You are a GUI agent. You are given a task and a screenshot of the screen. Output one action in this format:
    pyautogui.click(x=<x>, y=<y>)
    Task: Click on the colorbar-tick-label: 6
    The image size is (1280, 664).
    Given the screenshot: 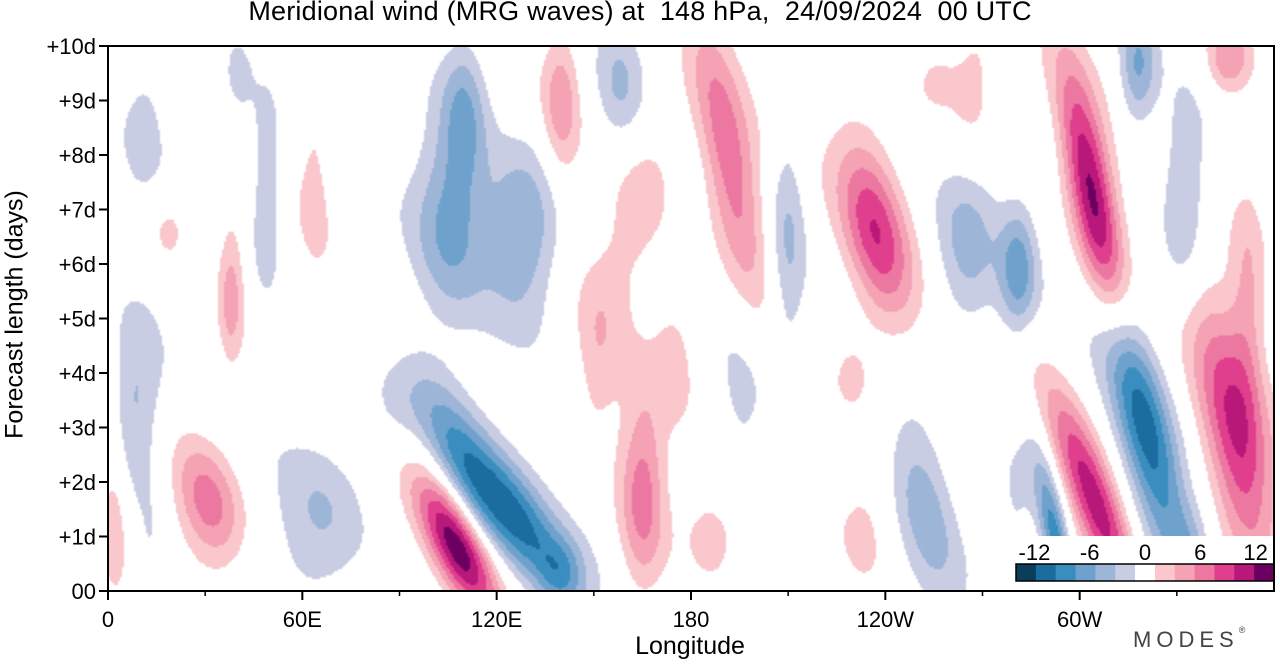 What is the action you would take?
    pyautogui.click(x=1200, y=552)
    